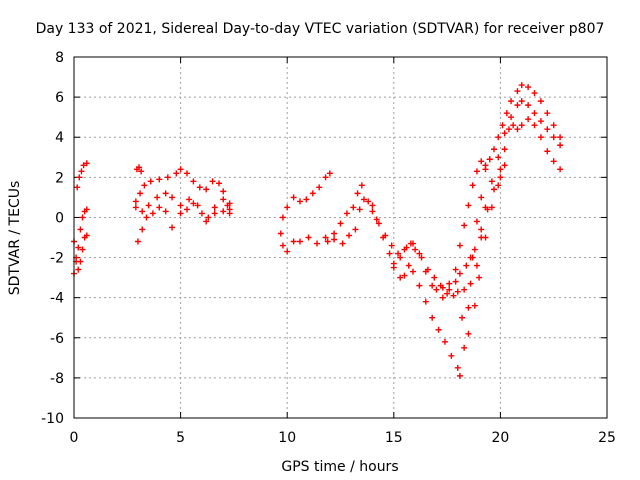  I want to click on x-tick-label: 10, so click(287, 438).